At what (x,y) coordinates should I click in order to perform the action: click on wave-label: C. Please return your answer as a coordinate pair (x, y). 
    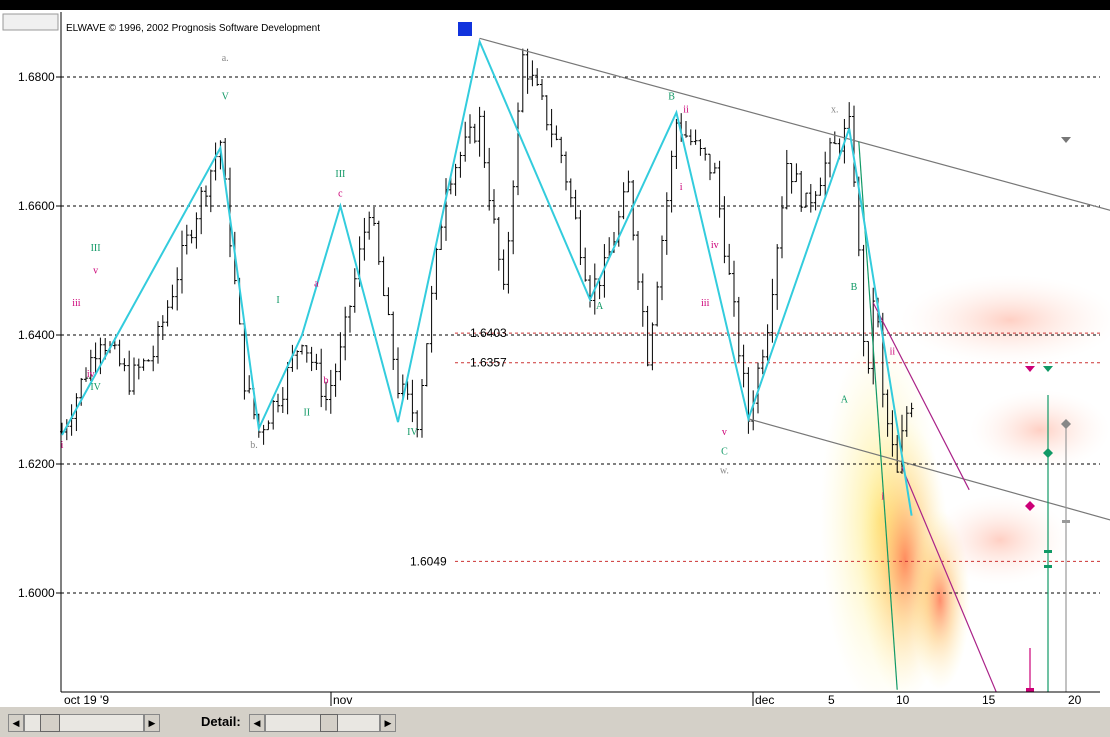
    Looking at the image, I should click on (724, 451).